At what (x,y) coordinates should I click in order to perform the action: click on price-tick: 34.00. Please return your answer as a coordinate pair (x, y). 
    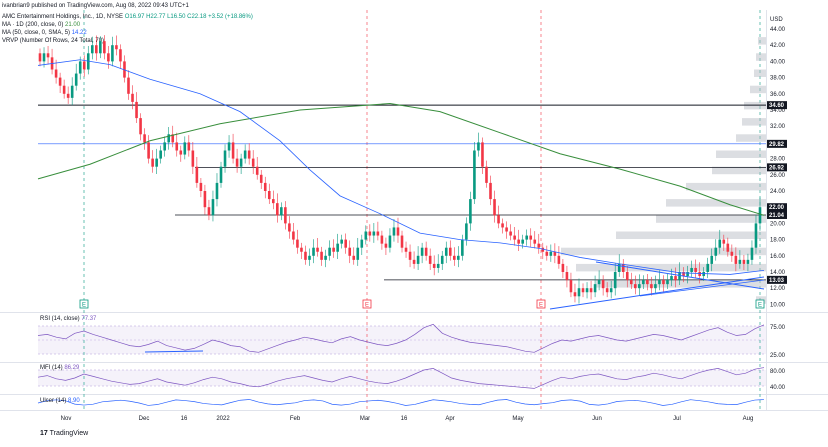
    Looking at the image, I should click on (778, 111).